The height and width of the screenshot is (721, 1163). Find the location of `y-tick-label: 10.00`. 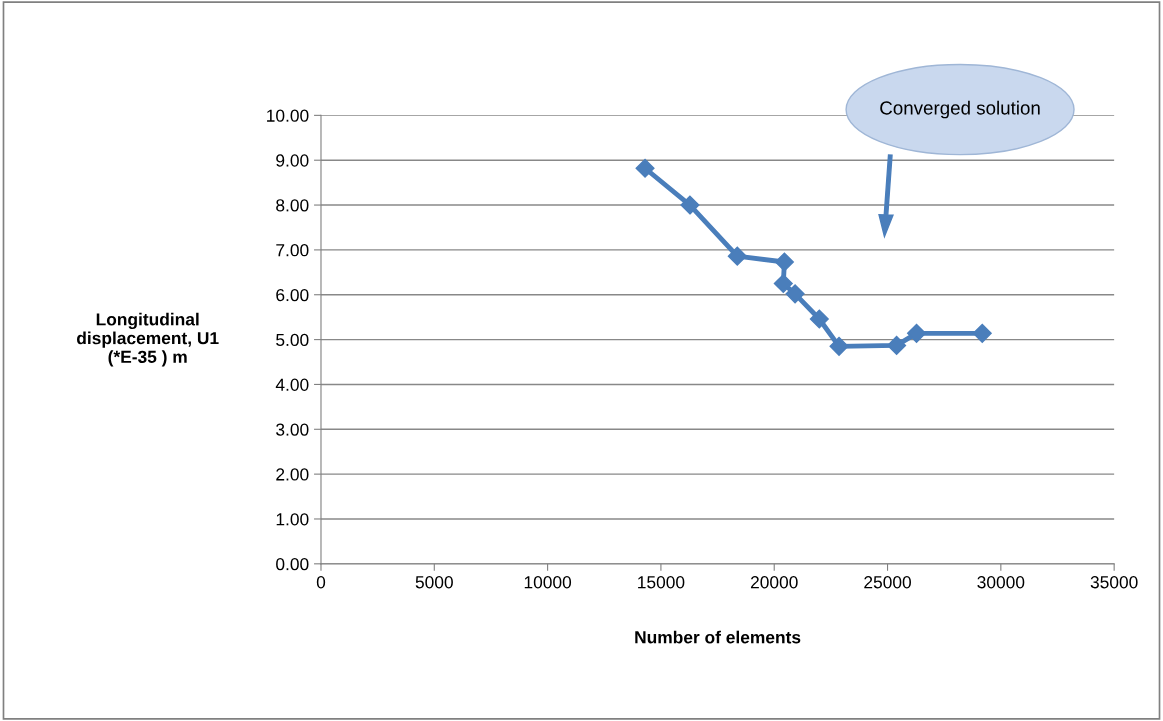

y-tick-label: 10.00 is located at coordinates (288, 115).